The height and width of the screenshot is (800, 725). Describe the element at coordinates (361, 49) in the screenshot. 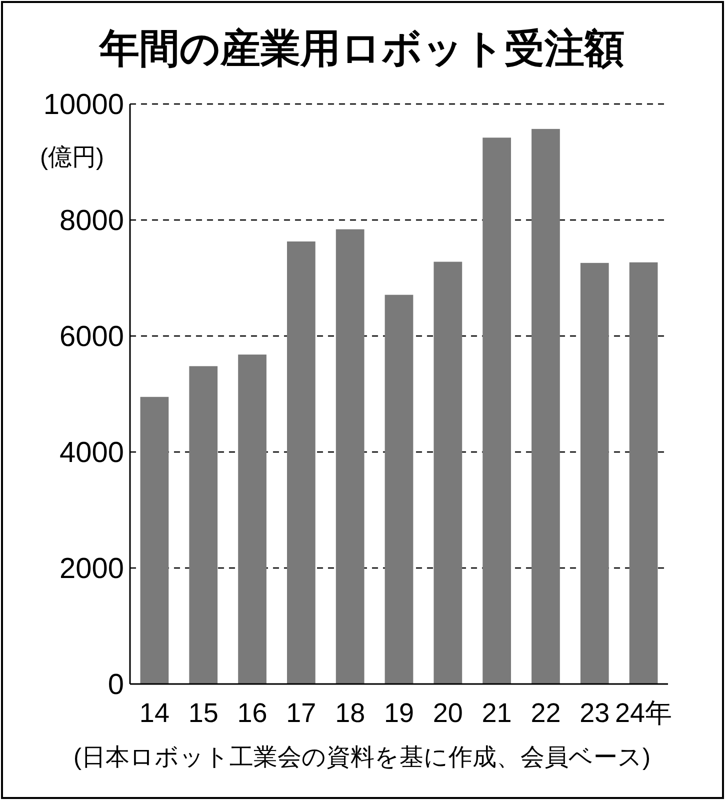

I see `chart-title: 年間の産業用ロボット受注額` at that location.